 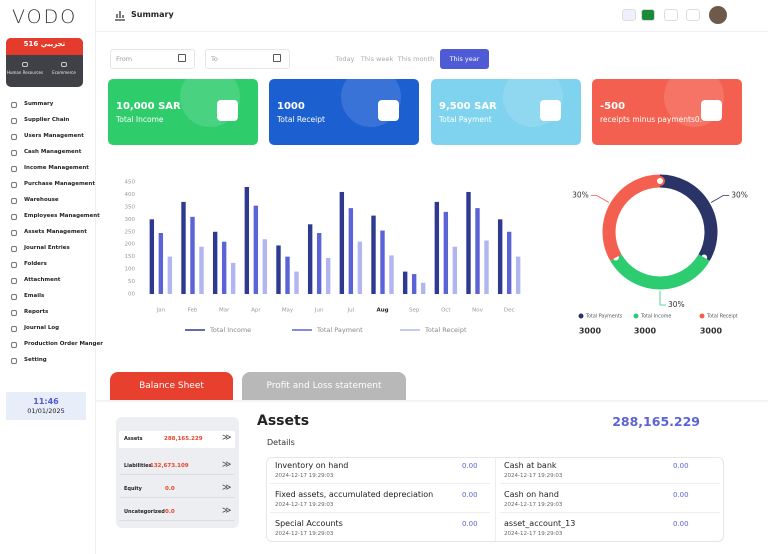 I want to click on menu-item: Users Management, so click(x=54, y=136).